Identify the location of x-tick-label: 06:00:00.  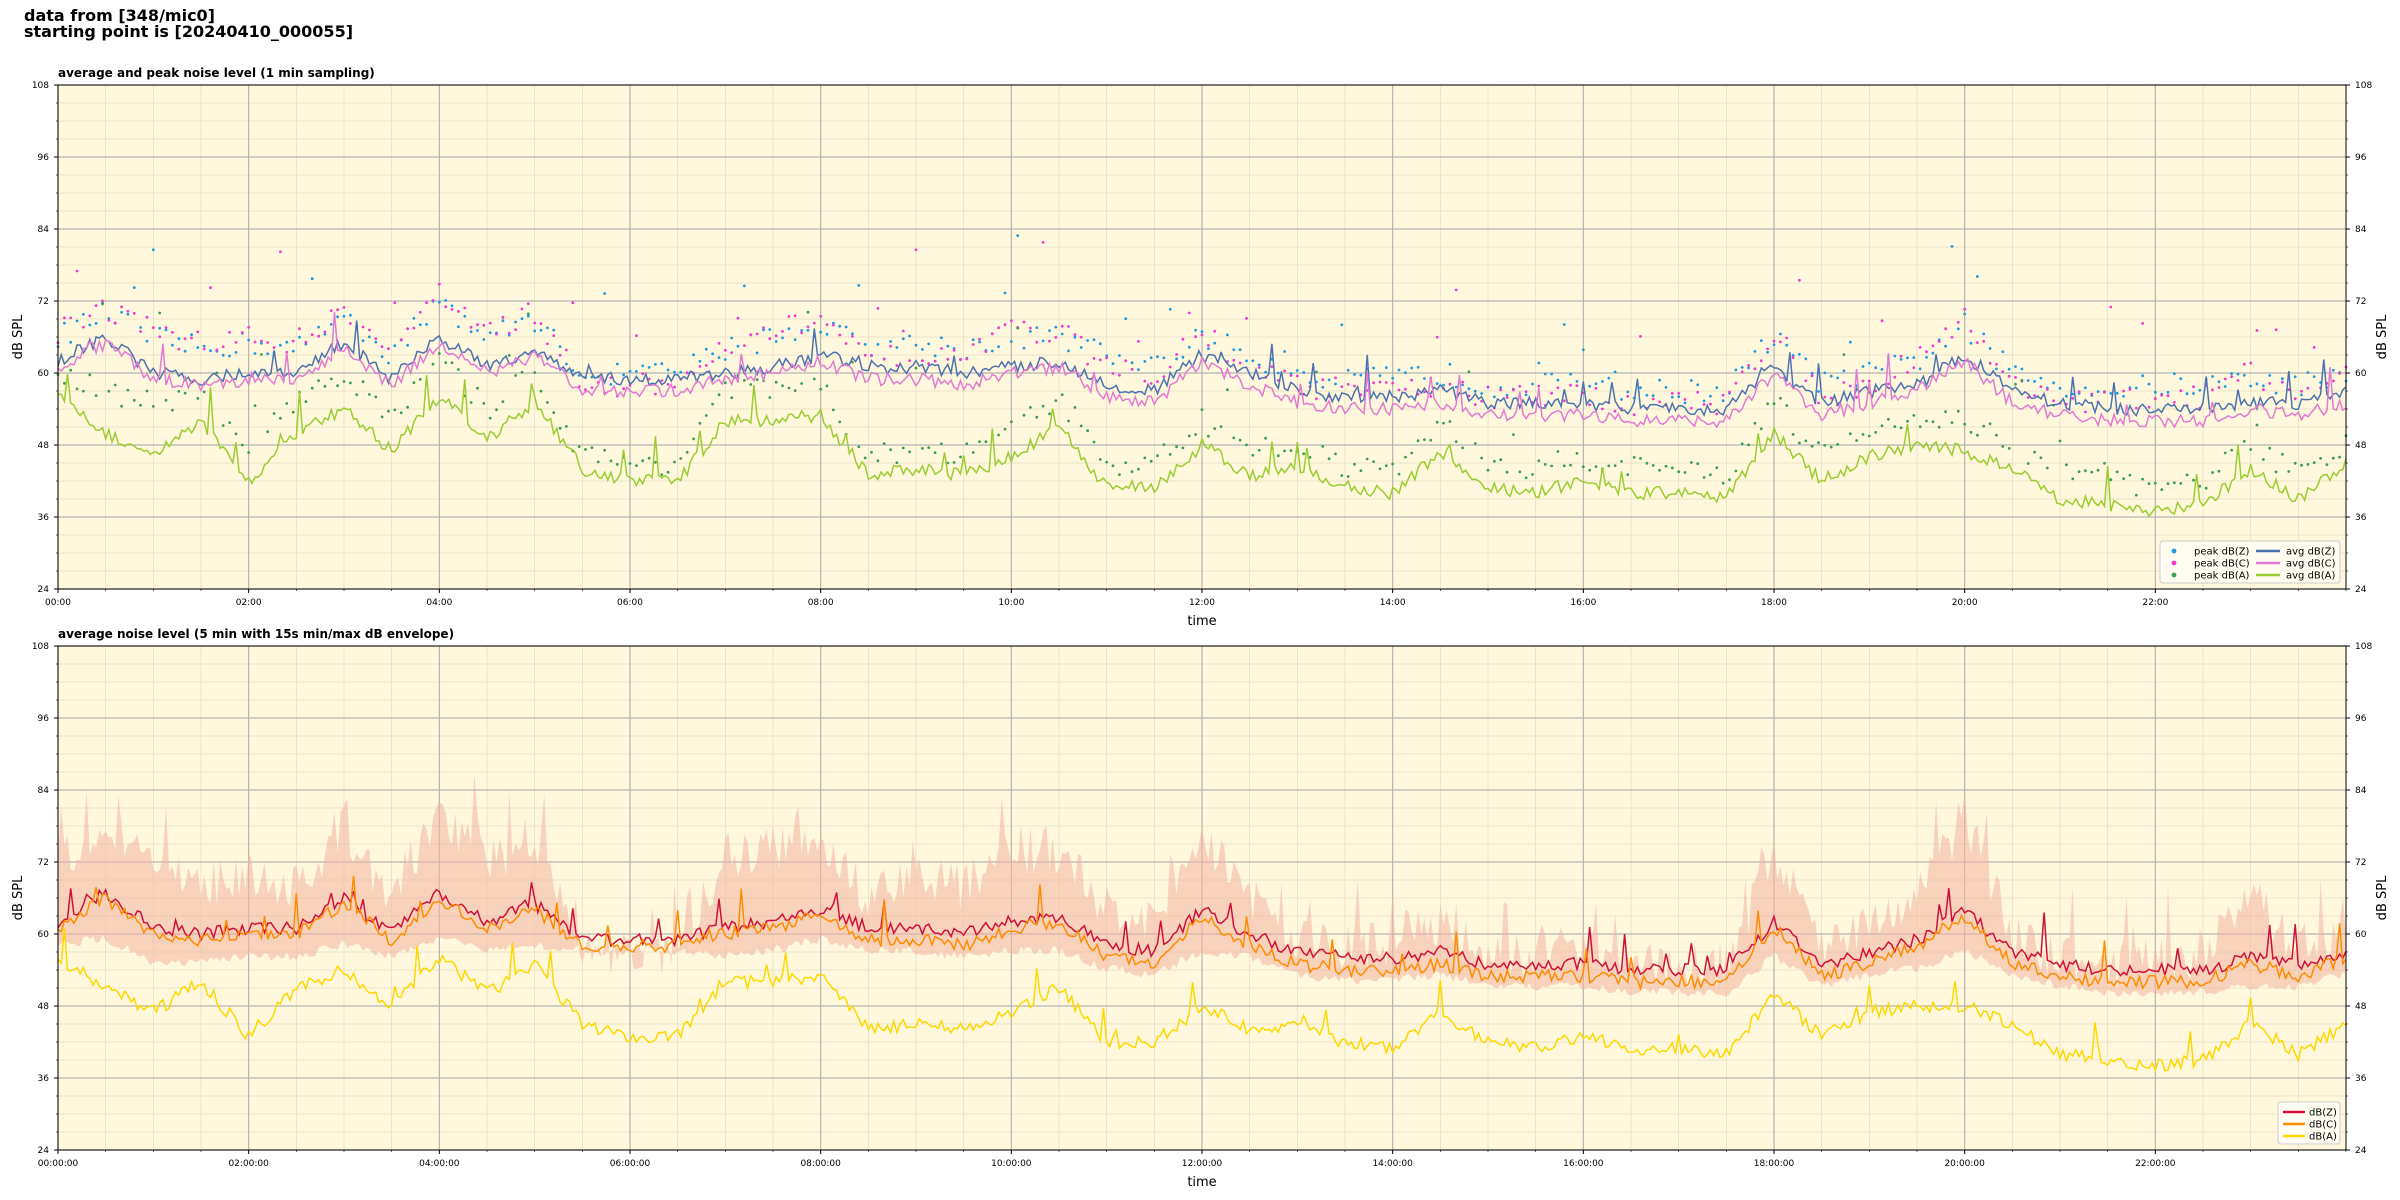
(630, 1164).